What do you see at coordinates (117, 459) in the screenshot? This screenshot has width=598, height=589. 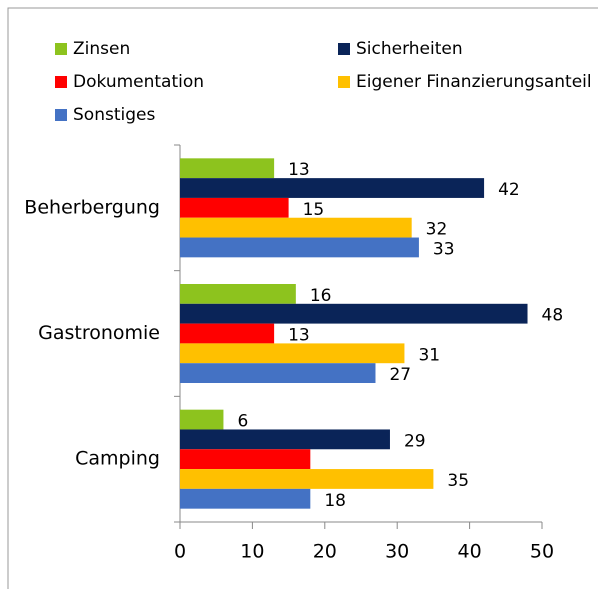 I see `y-tick-label: Camping` at bounding box center [117, 459].